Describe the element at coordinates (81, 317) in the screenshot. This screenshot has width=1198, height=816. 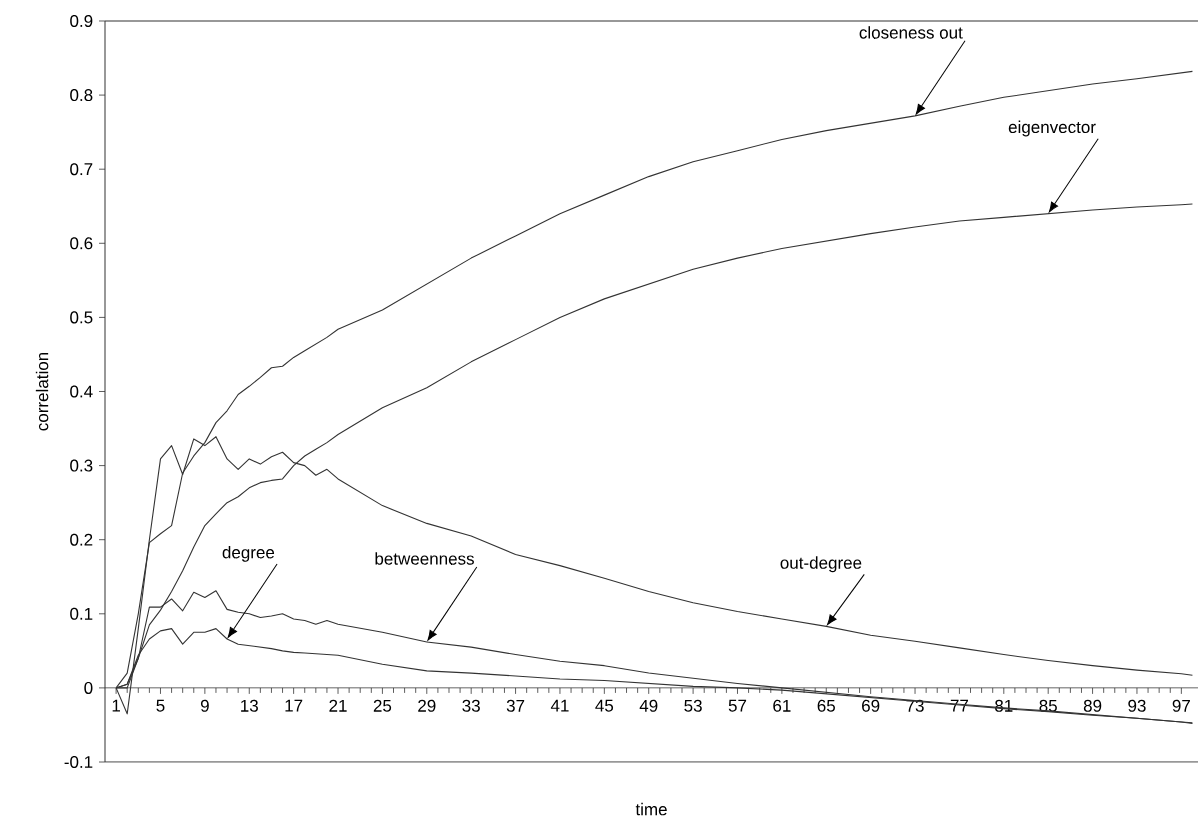
I see `y-tick-label: 0.5` at that location.